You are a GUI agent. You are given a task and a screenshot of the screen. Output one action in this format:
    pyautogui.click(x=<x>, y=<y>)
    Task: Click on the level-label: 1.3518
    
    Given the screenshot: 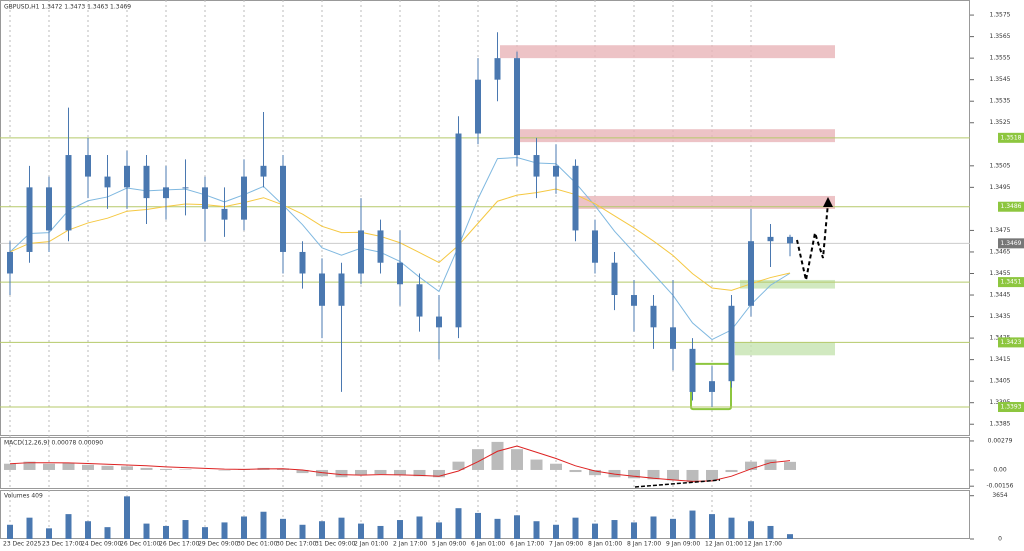 What is the action you would take?
    pyautogui.click(x=1011, y=137)
    